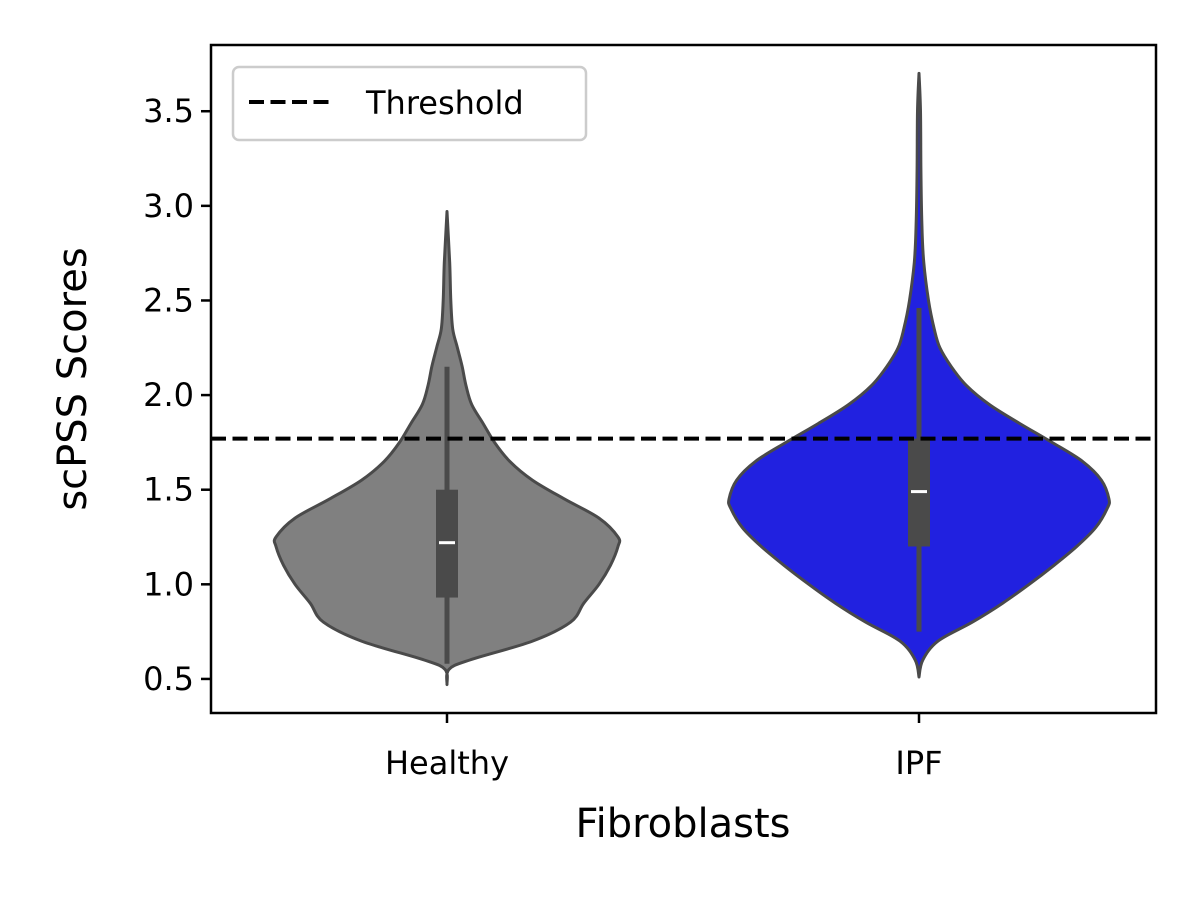 The image size is (1200, 900). What do you see at coordinates (168, 490) in the screenshot?
I see `y-tick-label: 1.5` at bounding box center [168, 490].